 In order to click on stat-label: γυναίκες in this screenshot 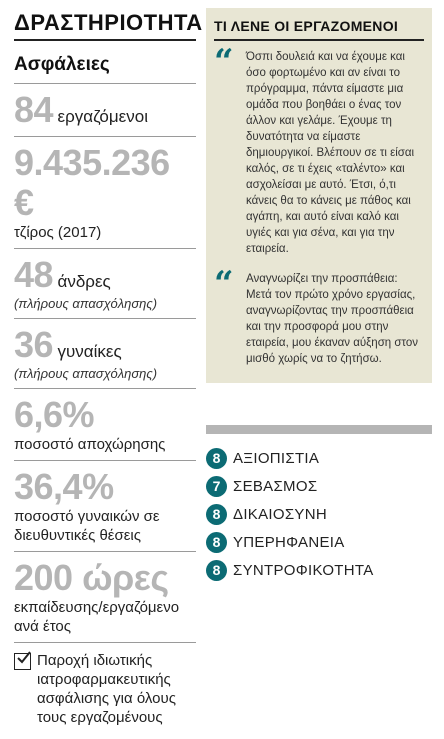, I will do `click(89, 351)`.